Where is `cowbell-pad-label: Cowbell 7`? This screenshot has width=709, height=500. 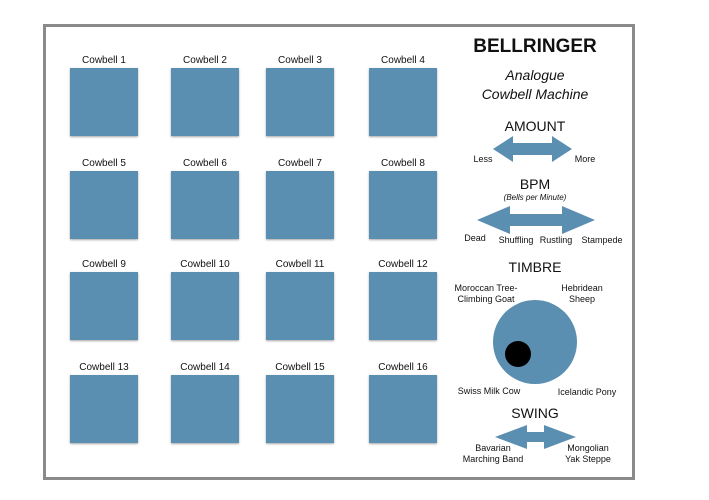 cowbell-pad-label: Cowbell 7 is located at coordinates (300, 163).